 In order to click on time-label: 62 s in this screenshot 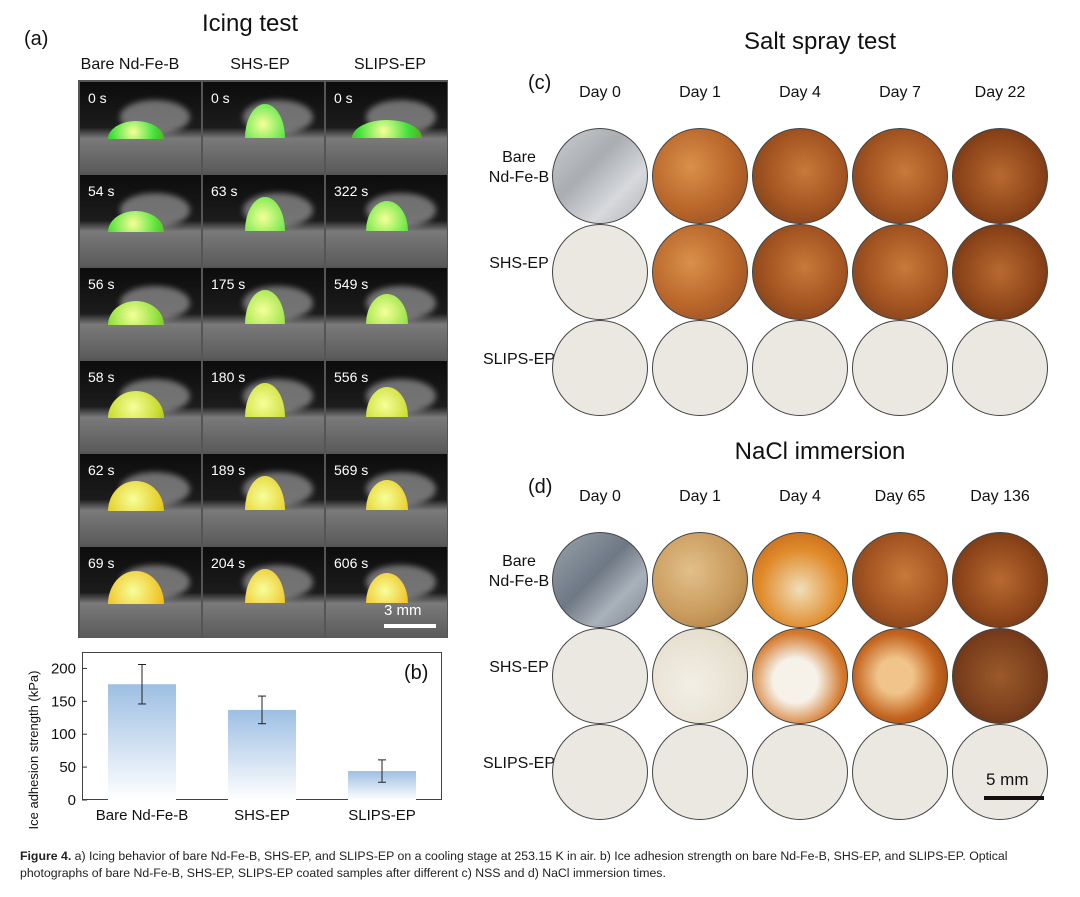, I will do `click(101, 470)`.